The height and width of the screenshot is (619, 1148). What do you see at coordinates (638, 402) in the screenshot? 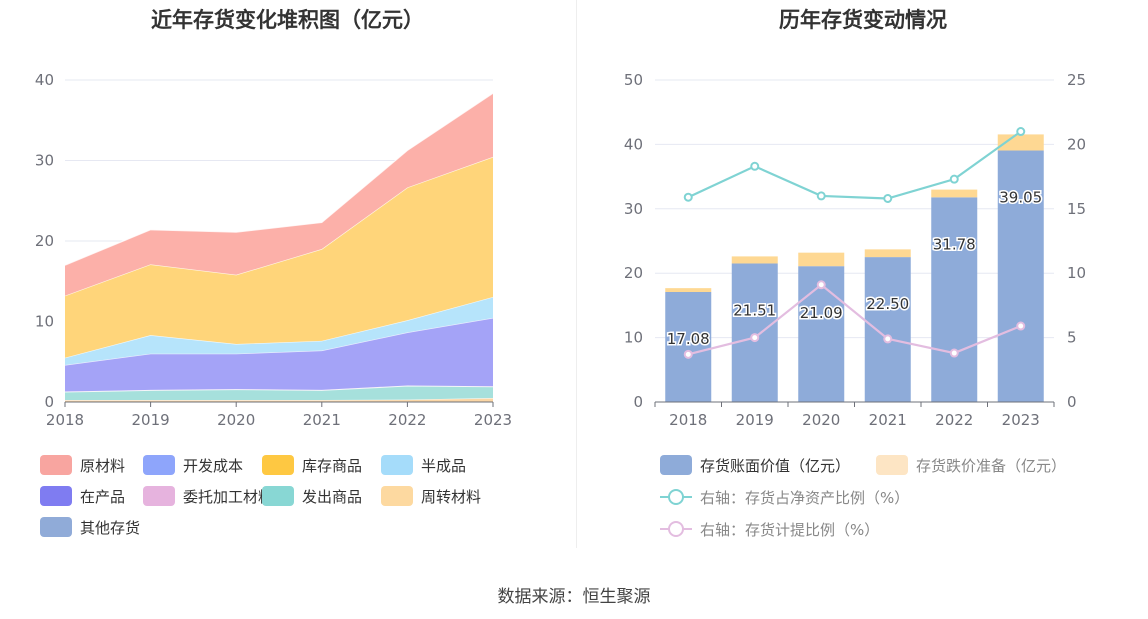
I see `y-left-tick-label: 0` at bounding box center [638, 402].